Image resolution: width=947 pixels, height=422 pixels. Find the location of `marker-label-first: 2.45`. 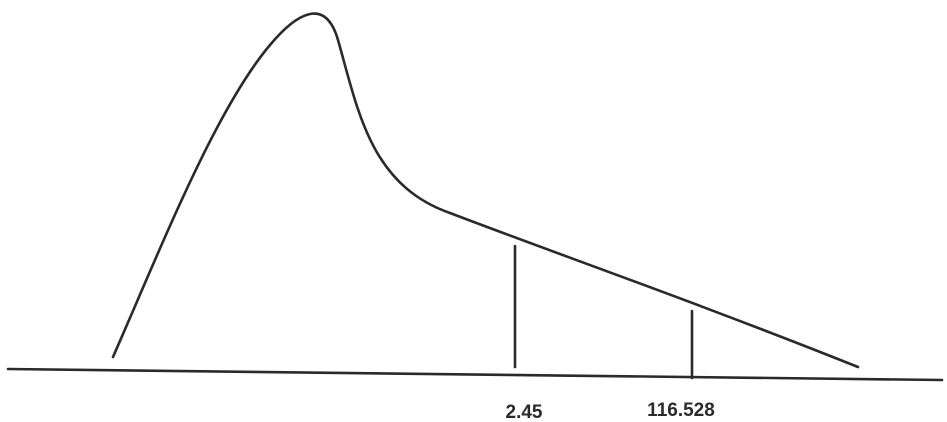

marker-label-first: 2.45 is located at coordinates (524, 412).